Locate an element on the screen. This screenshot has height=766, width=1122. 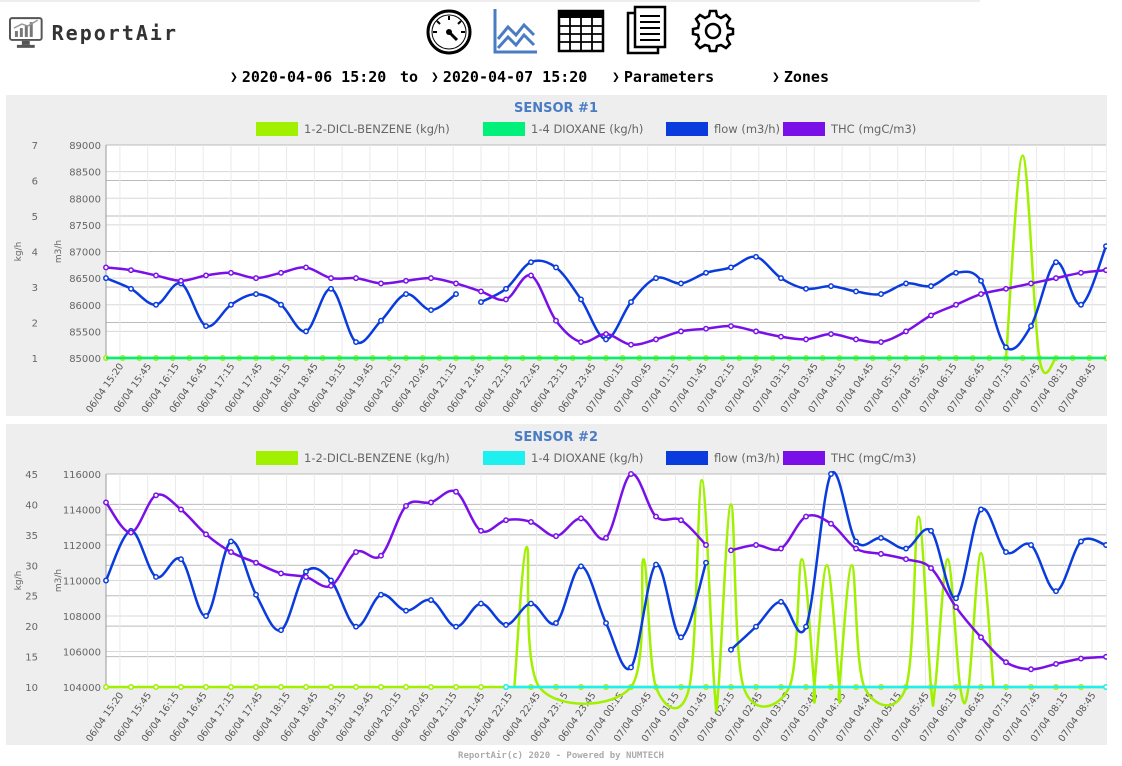
table-icon is located at coordinates (581, 31).